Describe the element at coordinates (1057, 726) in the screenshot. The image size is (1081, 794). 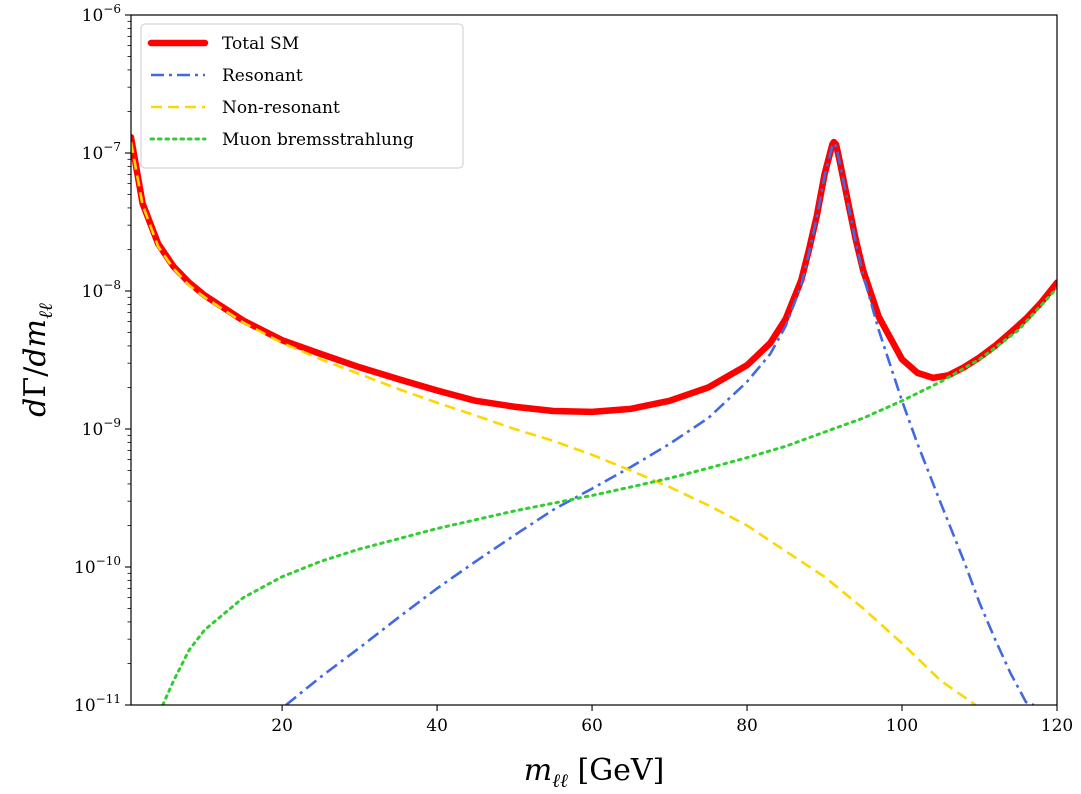
I see `x-tick-label: 120` at that location.